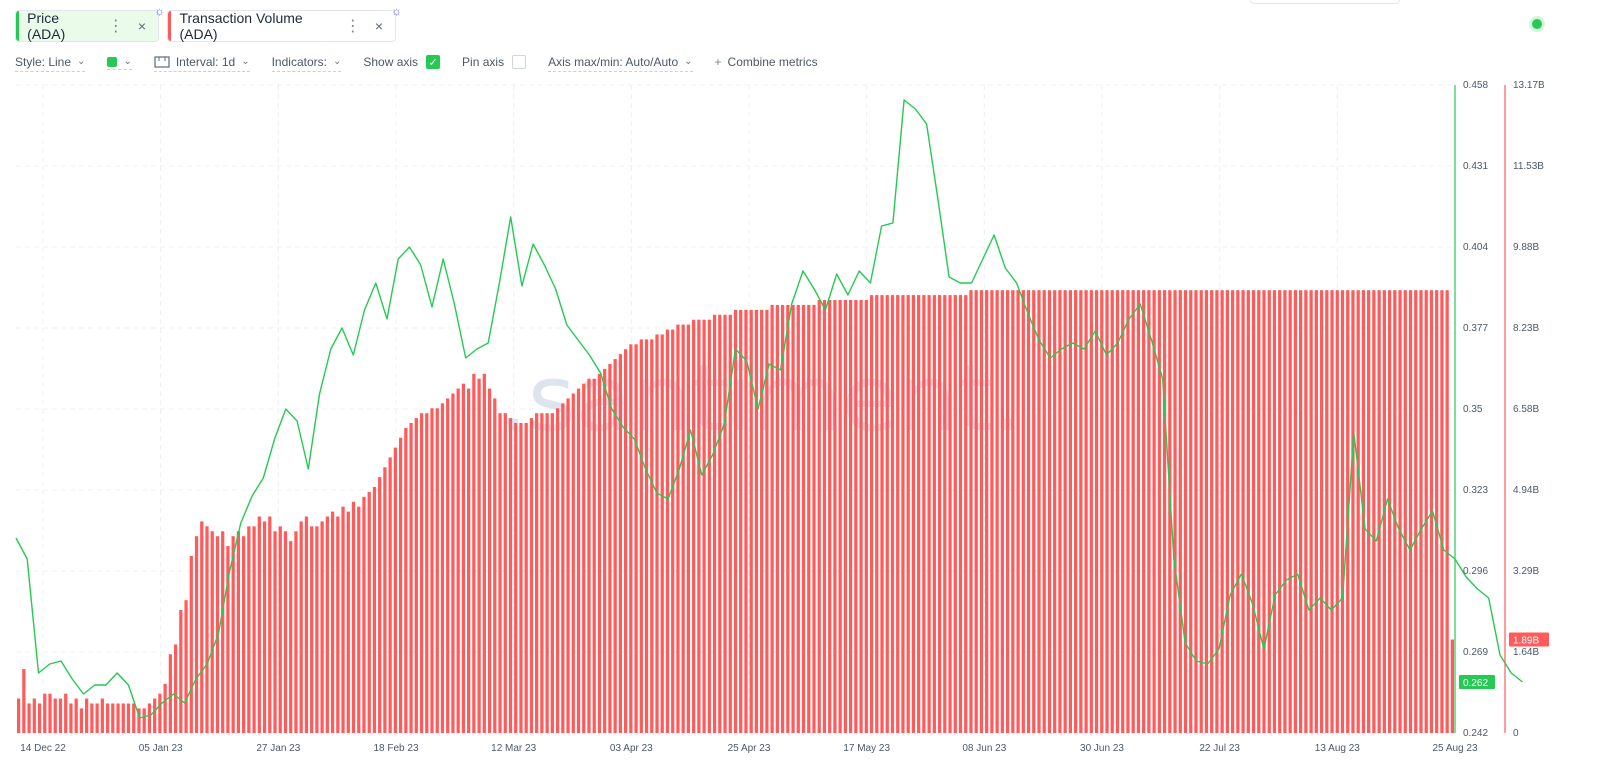  Describe the element at coordinates (337, 61) in the screenshot. I see `chevron-down-icon: ⌄` at that location.